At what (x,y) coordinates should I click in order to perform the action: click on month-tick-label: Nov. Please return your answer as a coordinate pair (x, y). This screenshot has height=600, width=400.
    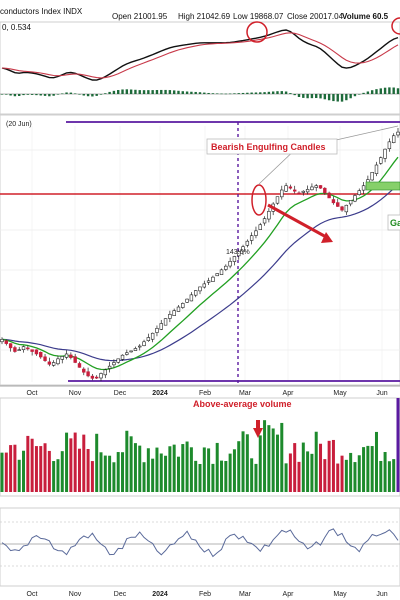
    Looking at the image, I should click on (75, 594).